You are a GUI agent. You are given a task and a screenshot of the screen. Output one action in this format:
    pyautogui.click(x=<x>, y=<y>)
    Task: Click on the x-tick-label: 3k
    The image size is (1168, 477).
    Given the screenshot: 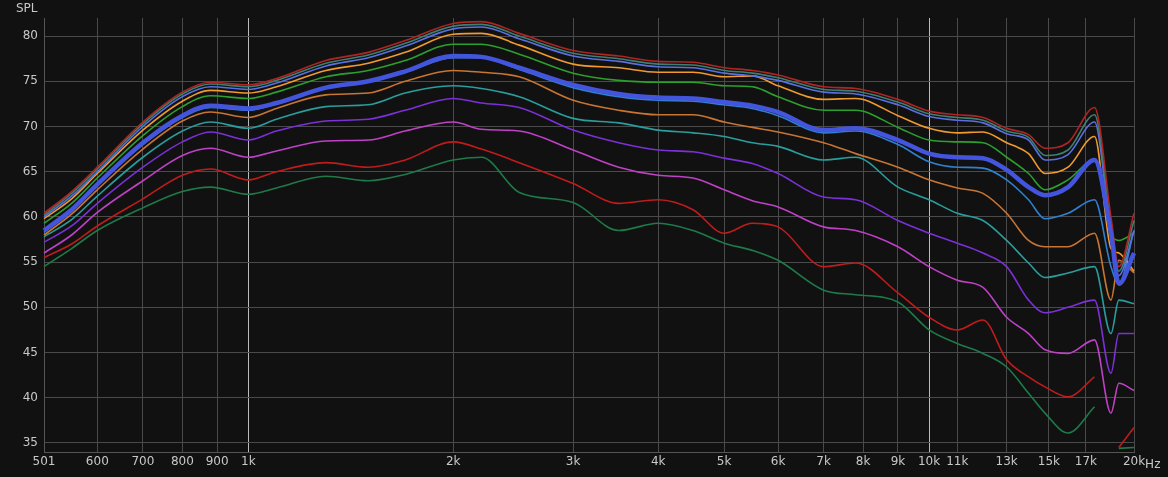 What is the action you would take?
    pyautogui.click(x=573, y=461)
    